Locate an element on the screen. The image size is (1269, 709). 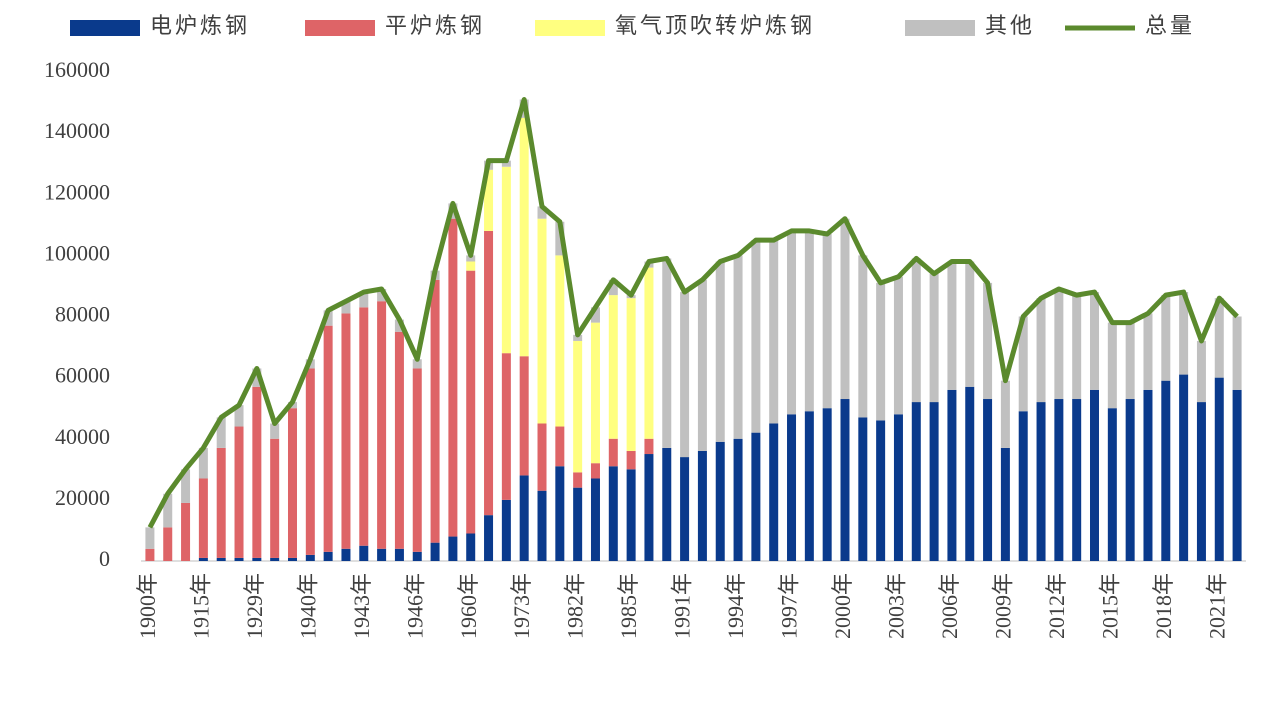
x-tick-label: 1994年 is located at coordinates (735, 606).